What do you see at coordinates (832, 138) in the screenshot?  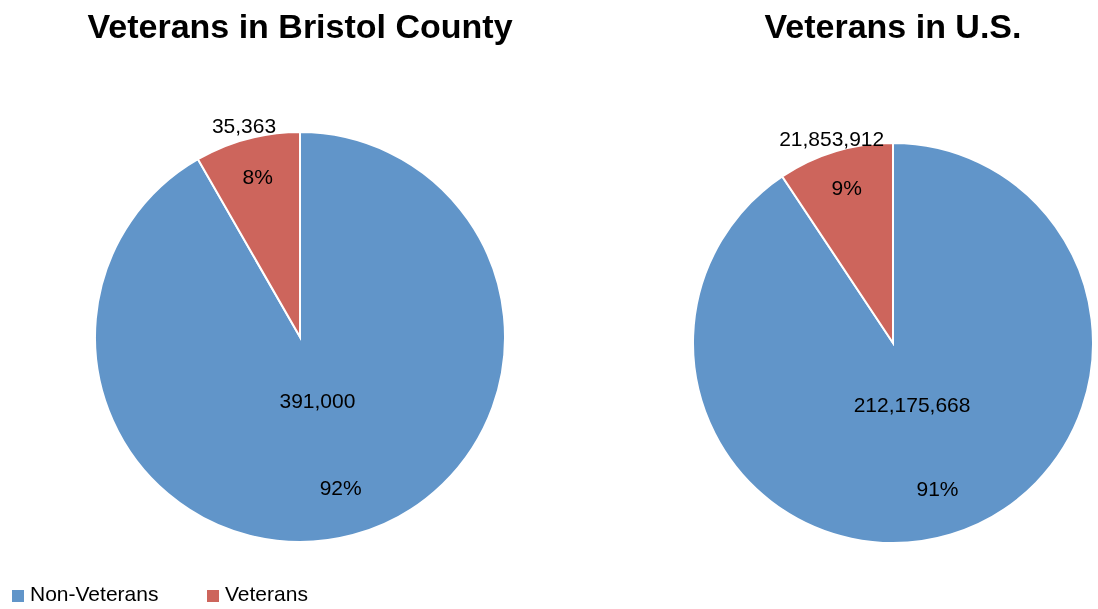 I see `data-label: 21,853,912` at bounding box center [832, 138].